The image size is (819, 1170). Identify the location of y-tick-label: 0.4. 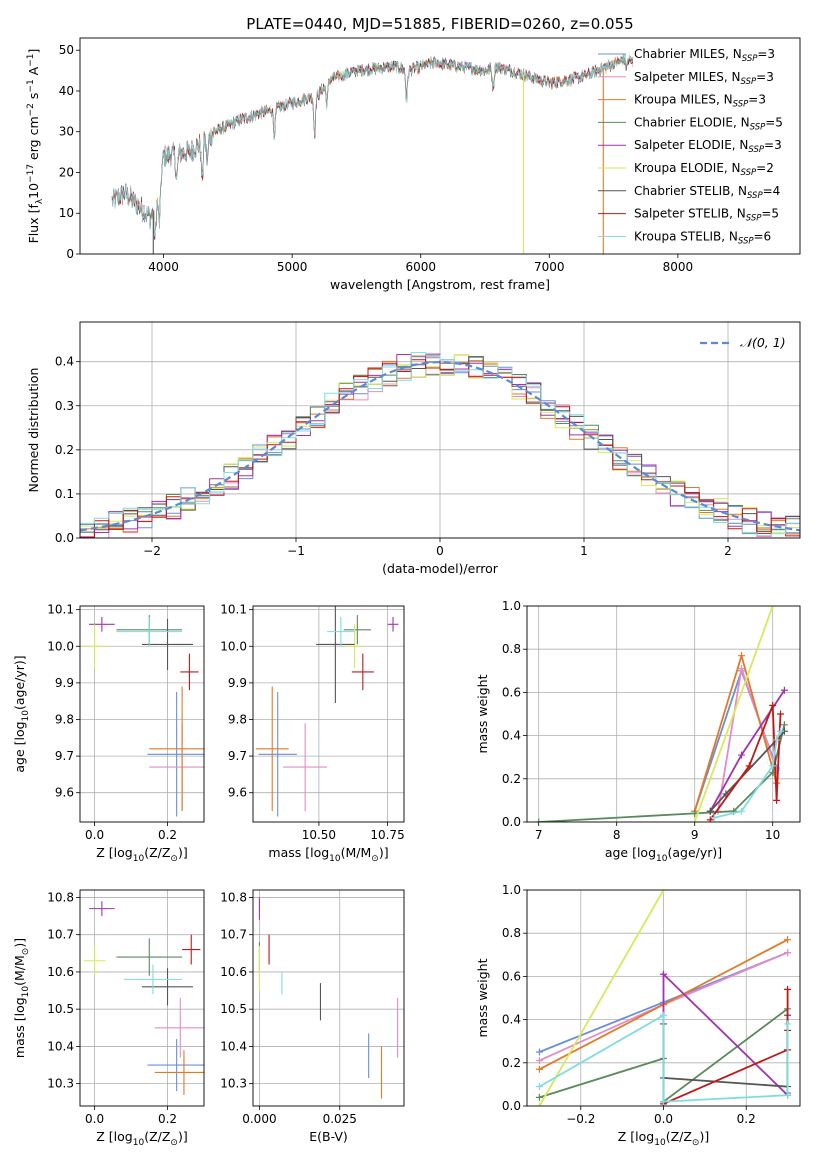
(511, 1020).